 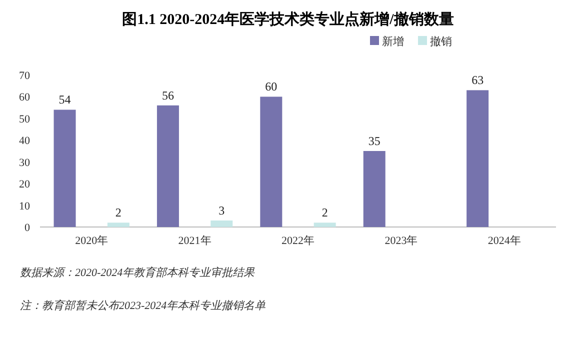 I want to click on y-tick-label: 10, so click(x=24, y=206).